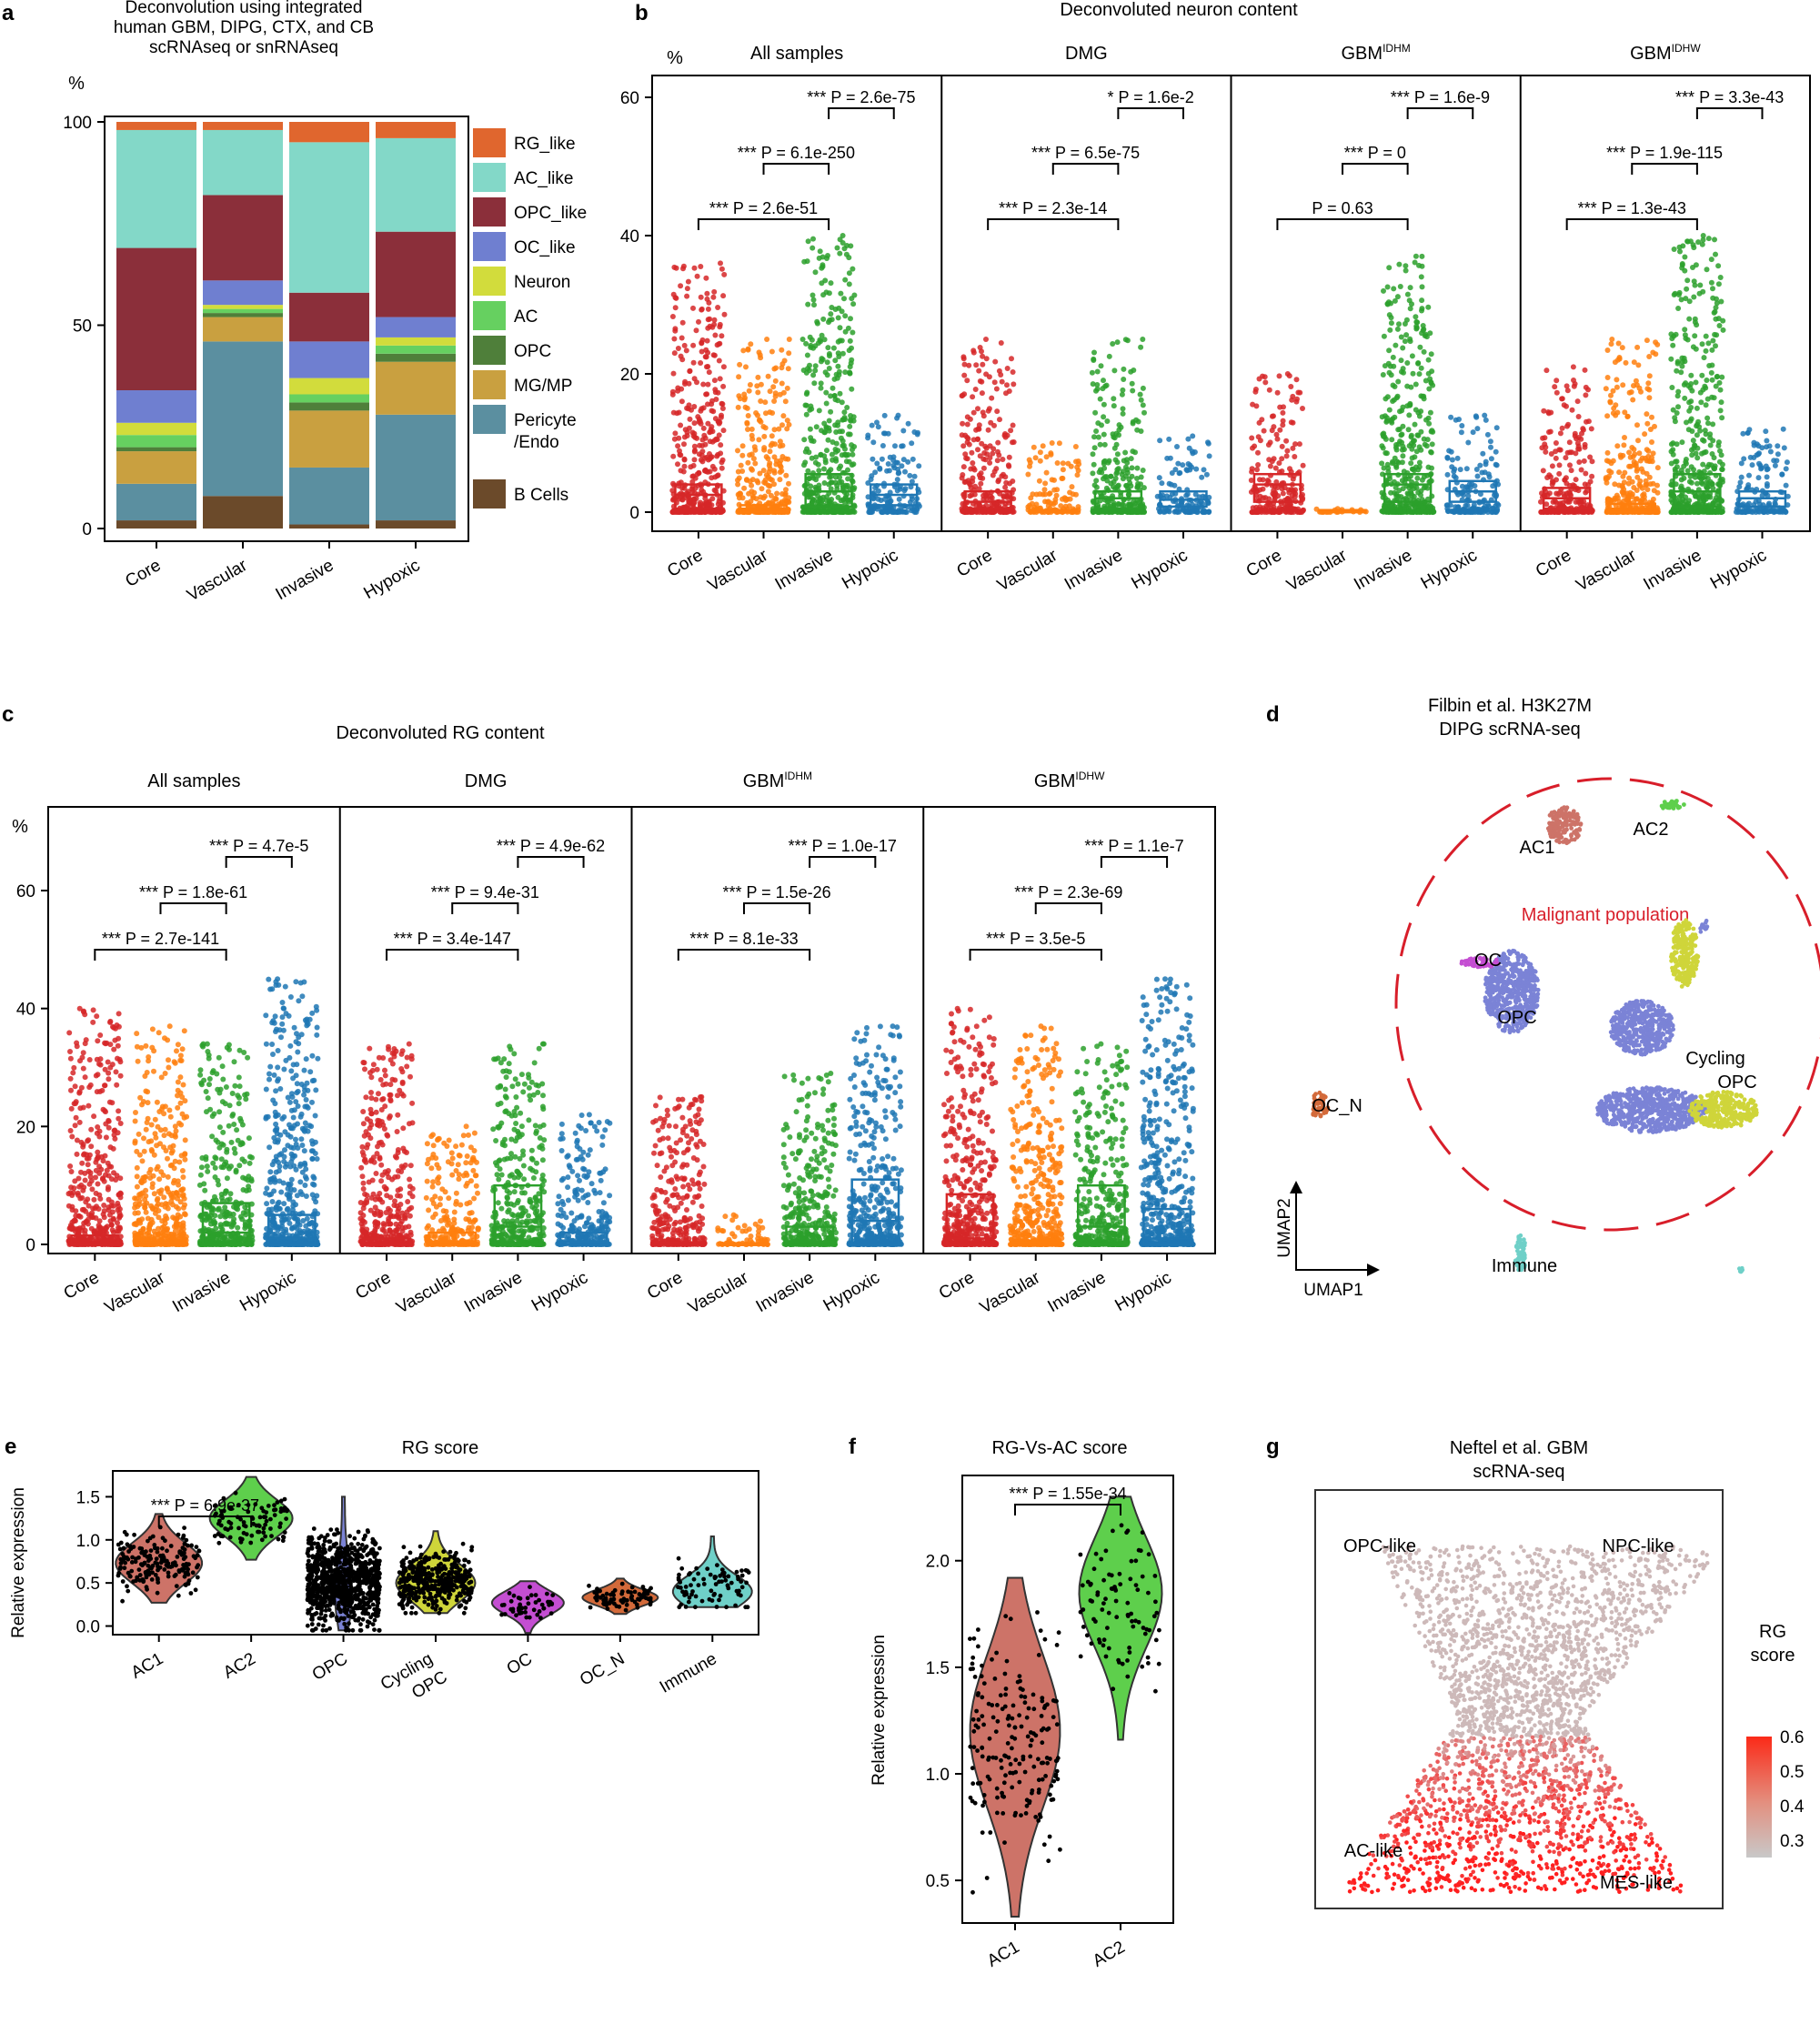 Image resolution: width=1820 pixels, height=2044 pixels. What do you see at coordinates (1377, 53) in the screenshot?
I see `facet-title: GBMIDHM` at bounding box center [1377, 53].